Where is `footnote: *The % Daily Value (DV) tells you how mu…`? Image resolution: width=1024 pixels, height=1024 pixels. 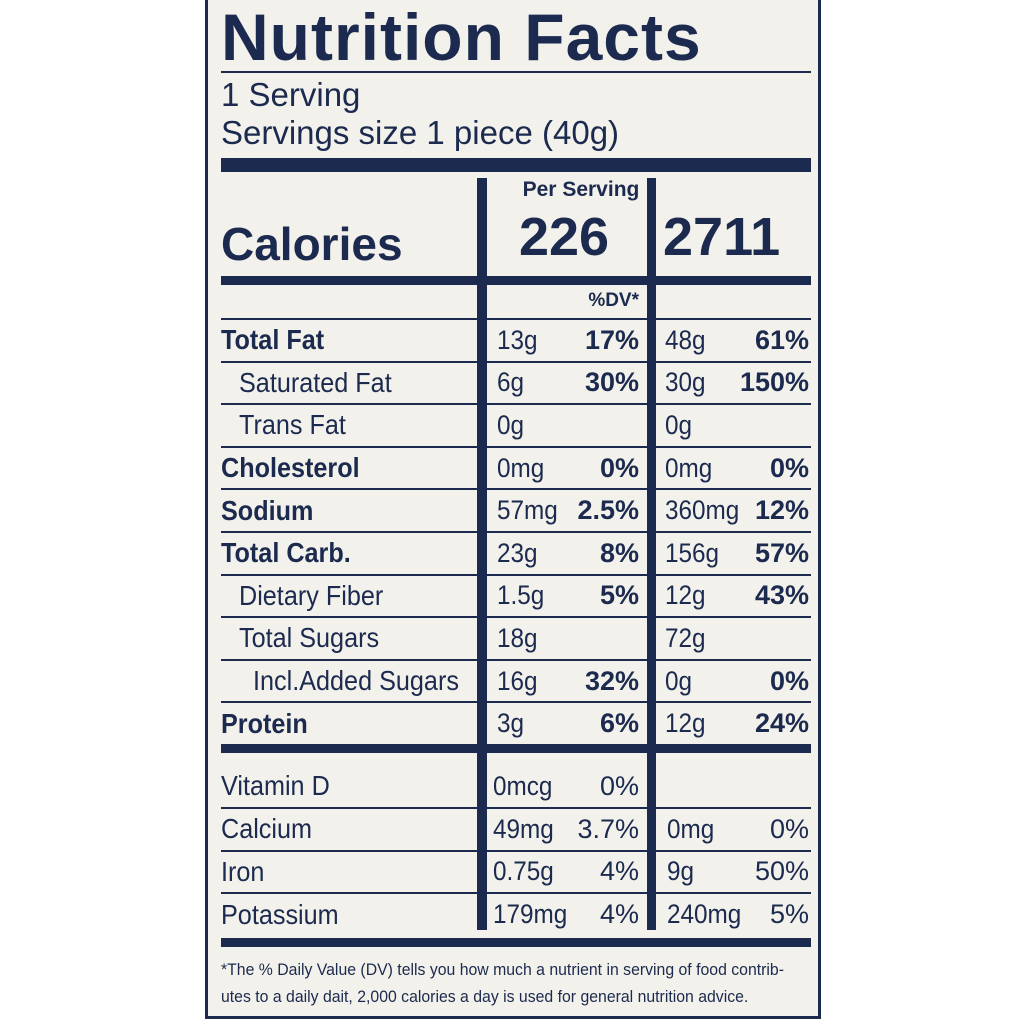 footnote: *The % Daily Value (DV) tells you how mu… is located at coordinates (502, 969).